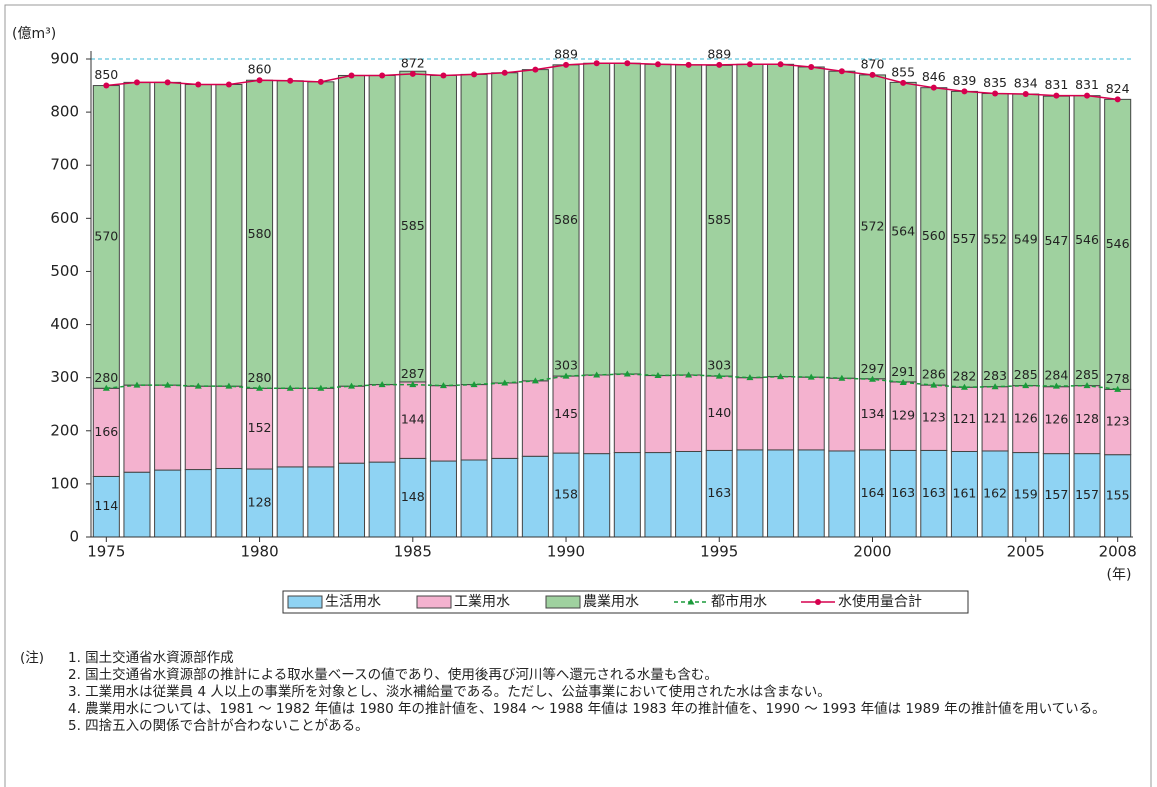  What do you see at coordinates (1119, 575) in the screenshot?
I see `x-axis-label: (年)` at bounding box center [1119, 575].